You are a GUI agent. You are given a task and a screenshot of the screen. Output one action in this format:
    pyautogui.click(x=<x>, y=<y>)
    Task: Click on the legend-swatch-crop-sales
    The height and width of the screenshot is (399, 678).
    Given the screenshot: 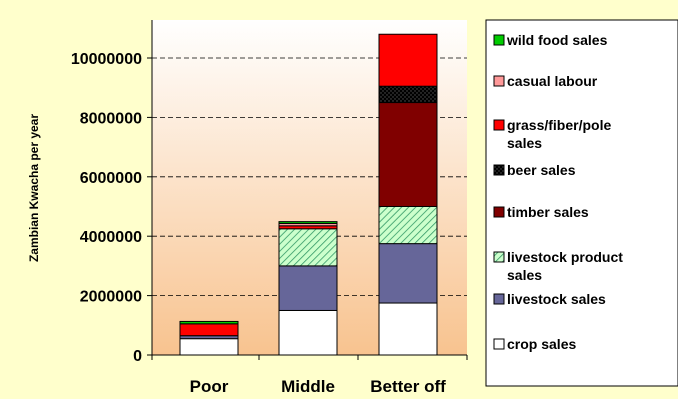 What is the action you would take?
    pyautogui.click(x=499, y=344)
    